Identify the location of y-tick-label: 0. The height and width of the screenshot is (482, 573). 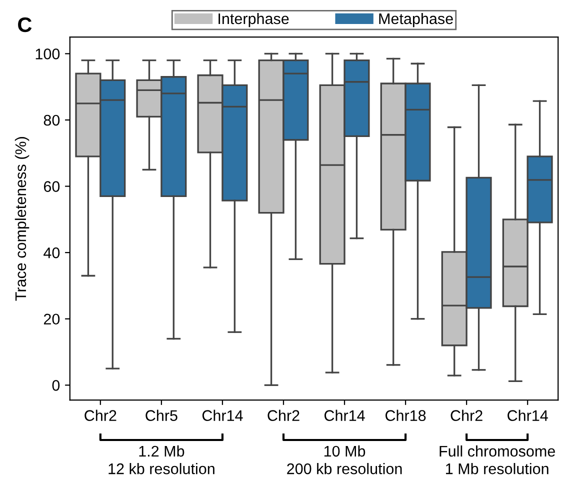
(56, 385).